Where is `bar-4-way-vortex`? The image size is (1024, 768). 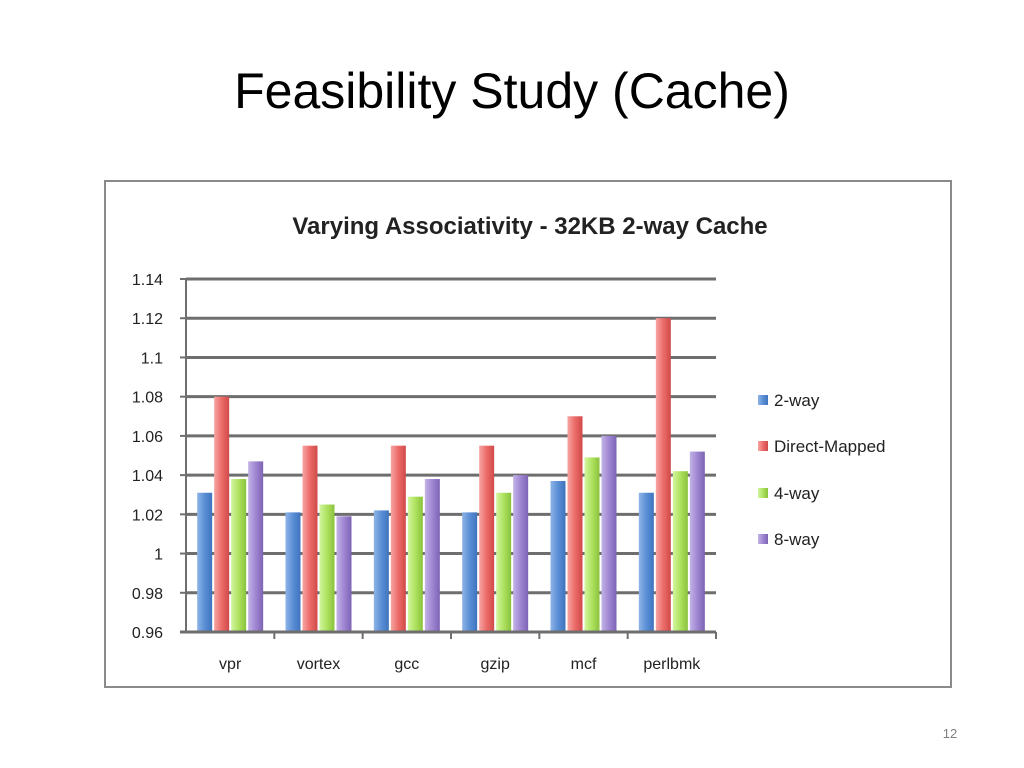
bar-4-way-vortex is located at coordinates (327, 568).